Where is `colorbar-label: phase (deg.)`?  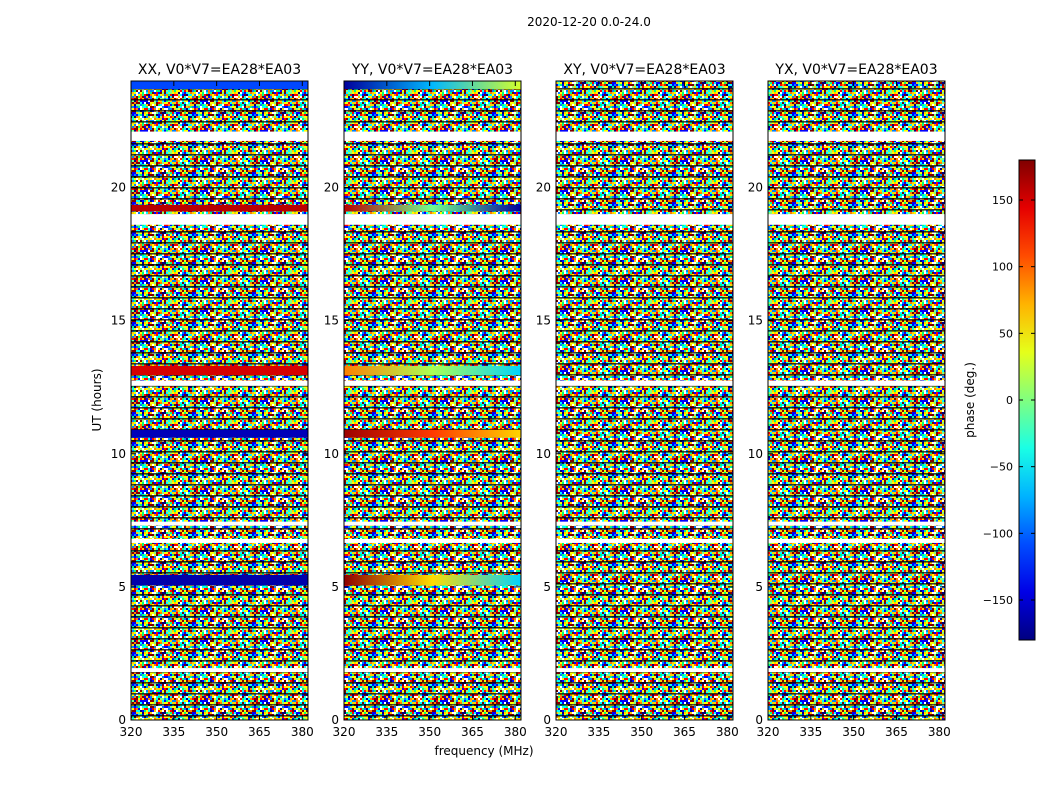
colorbar-label: phase (deg.) is located at coordinates (970, 400).